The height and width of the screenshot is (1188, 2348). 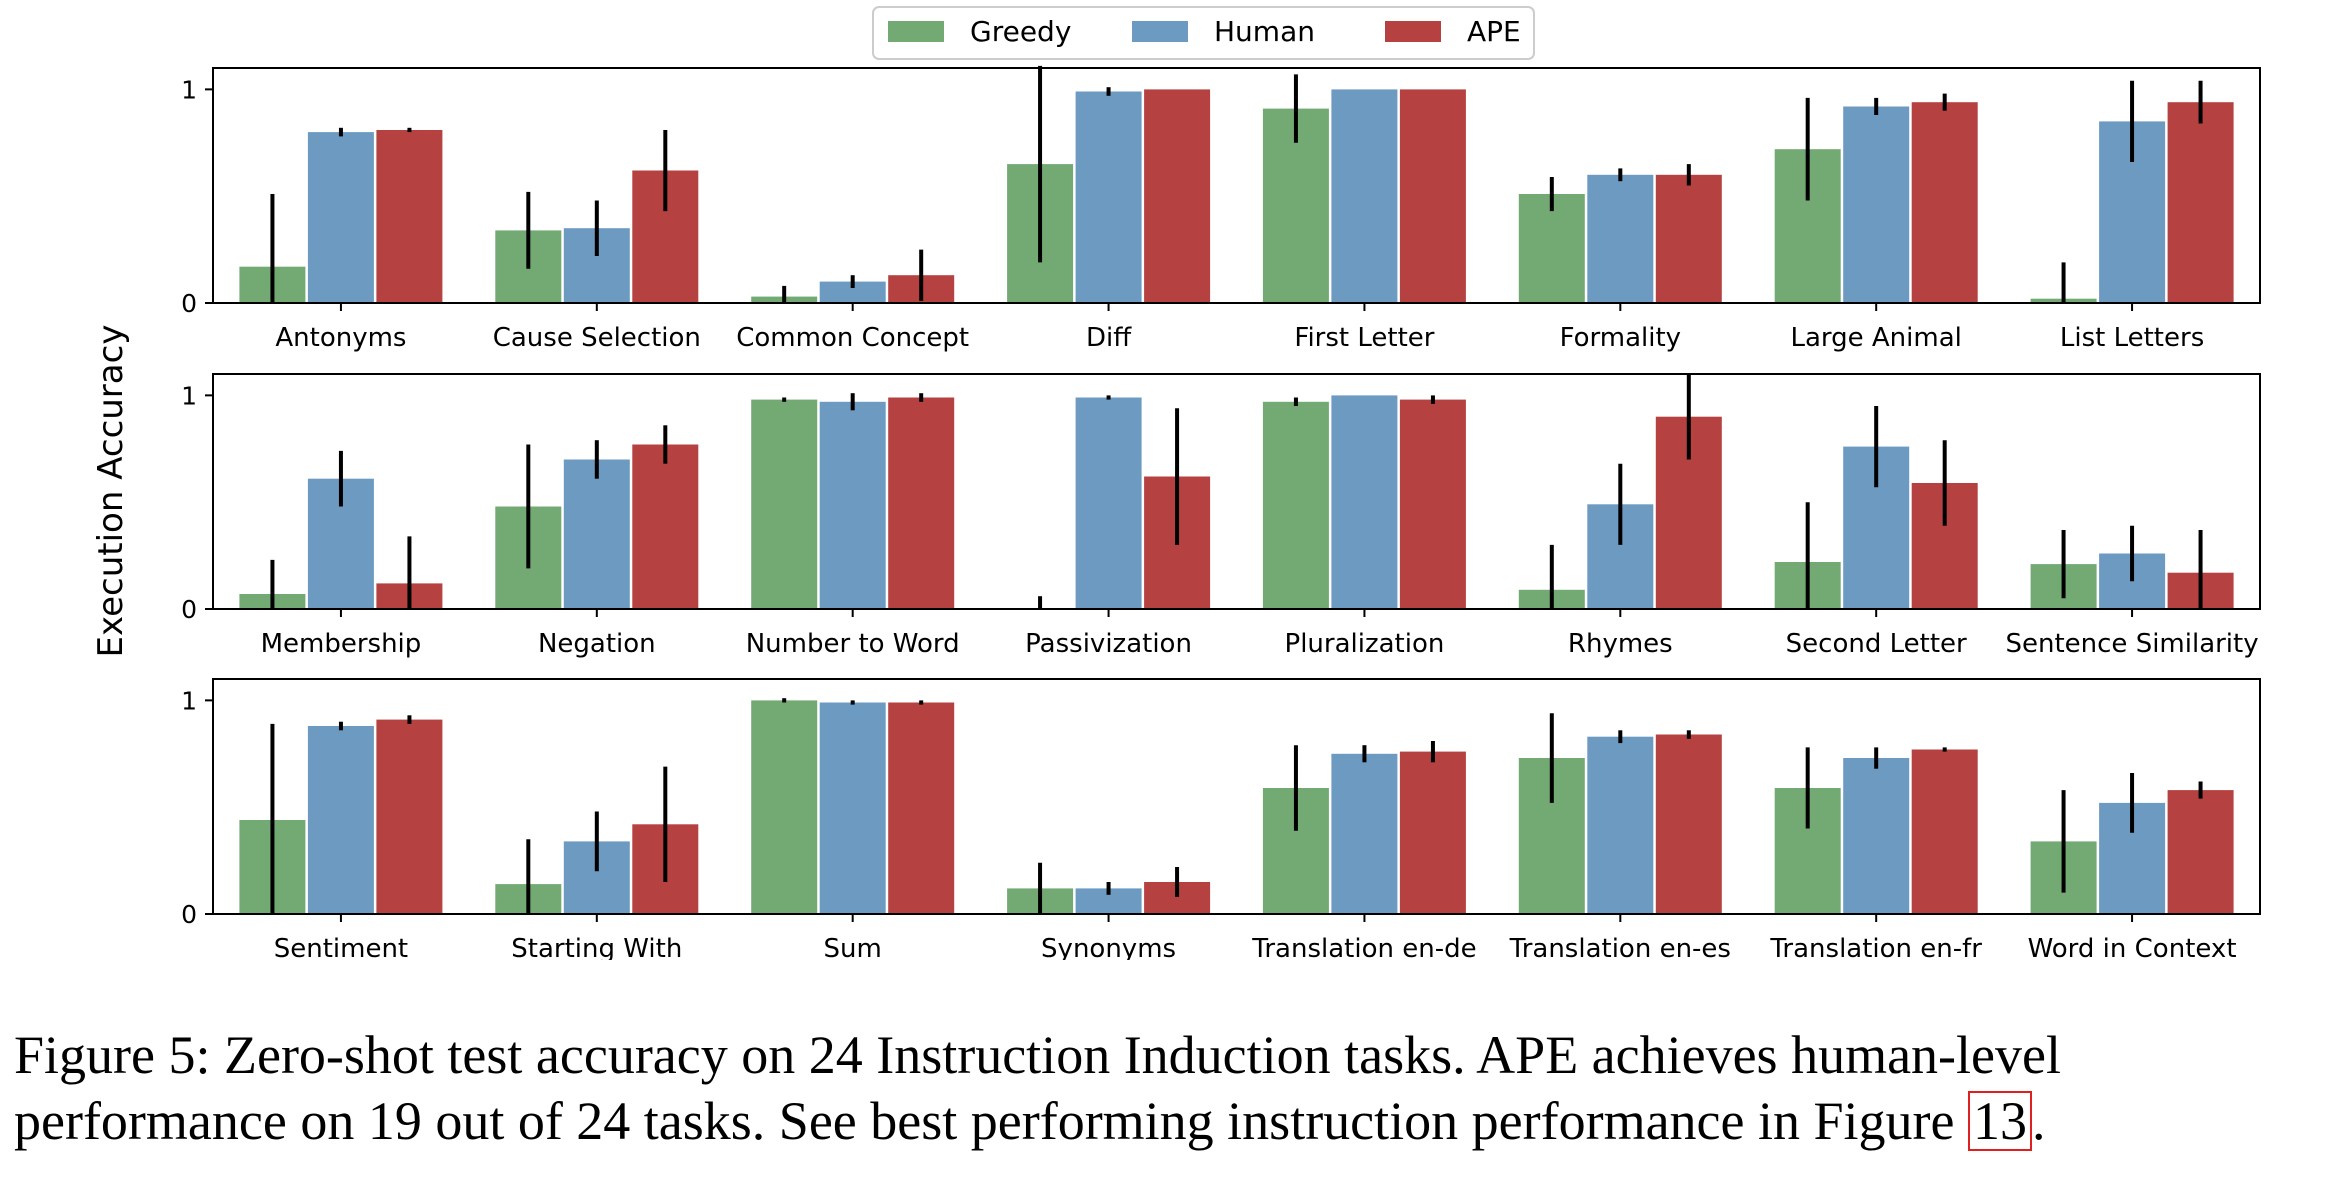 I want to click on category-label-starting-with: Starting With, so click(x=596, y=947).